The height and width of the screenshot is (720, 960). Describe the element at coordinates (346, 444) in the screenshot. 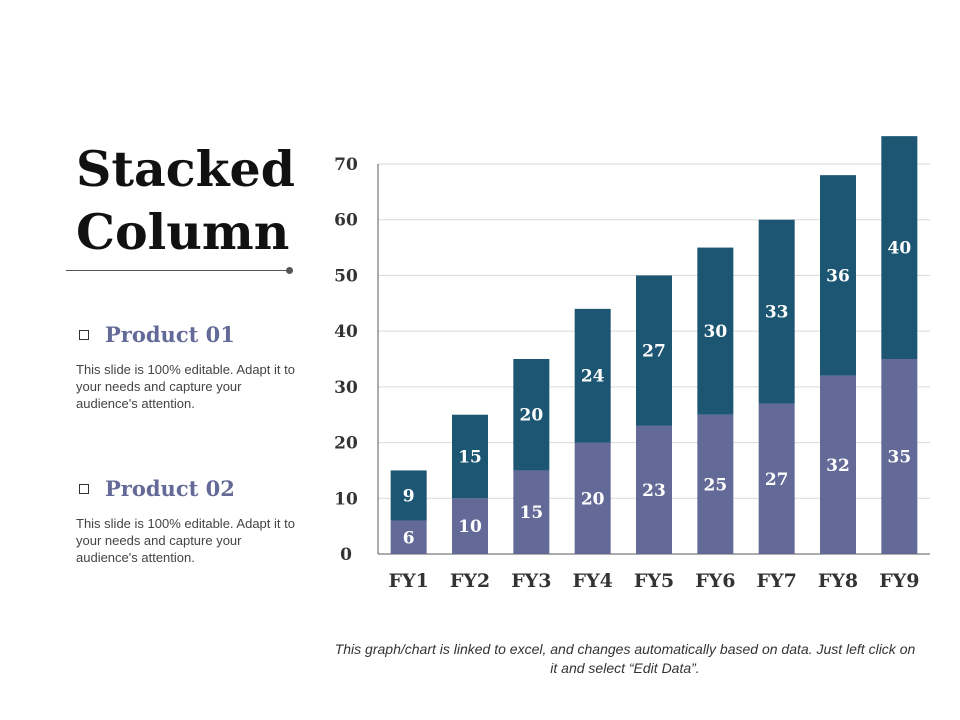

I see `y-tick-label: 20` at that location.